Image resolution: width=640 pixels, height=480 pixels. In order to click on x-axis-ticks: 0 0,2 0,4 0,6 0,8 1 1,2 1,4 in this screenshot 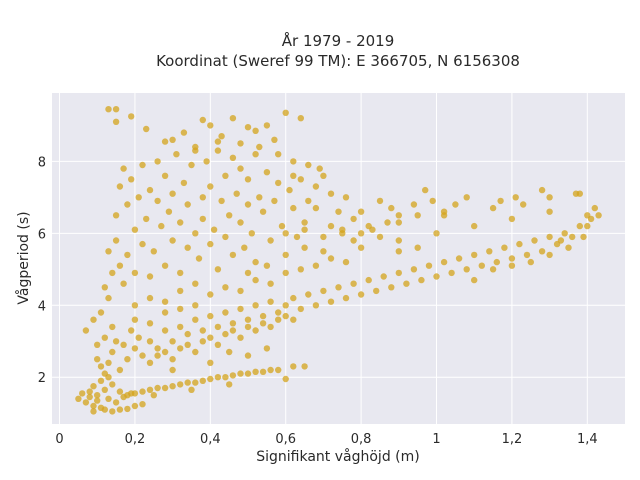, I will do `click(326, 439)`.